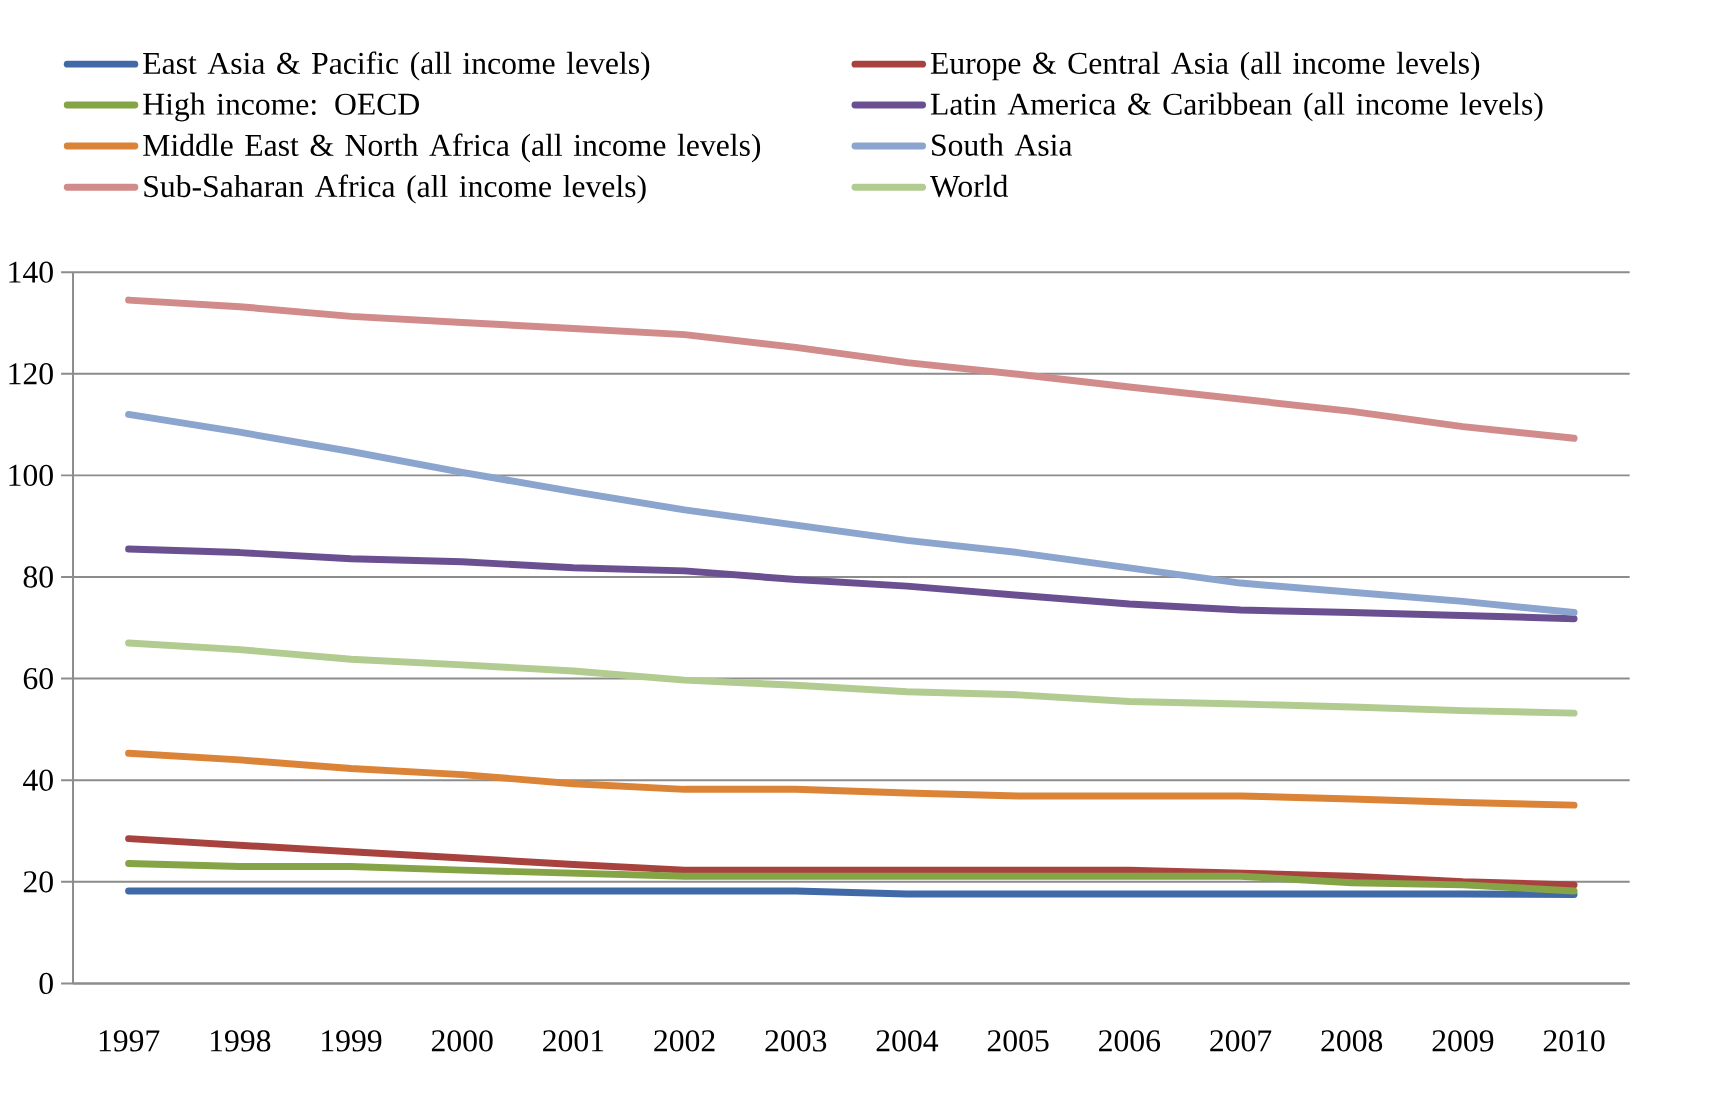 The width and height of the screenshot is (1719, 1111). Describe the element at coordinates (38, 577) in the screenshot. I see `y-tick-label: 80` at that location.